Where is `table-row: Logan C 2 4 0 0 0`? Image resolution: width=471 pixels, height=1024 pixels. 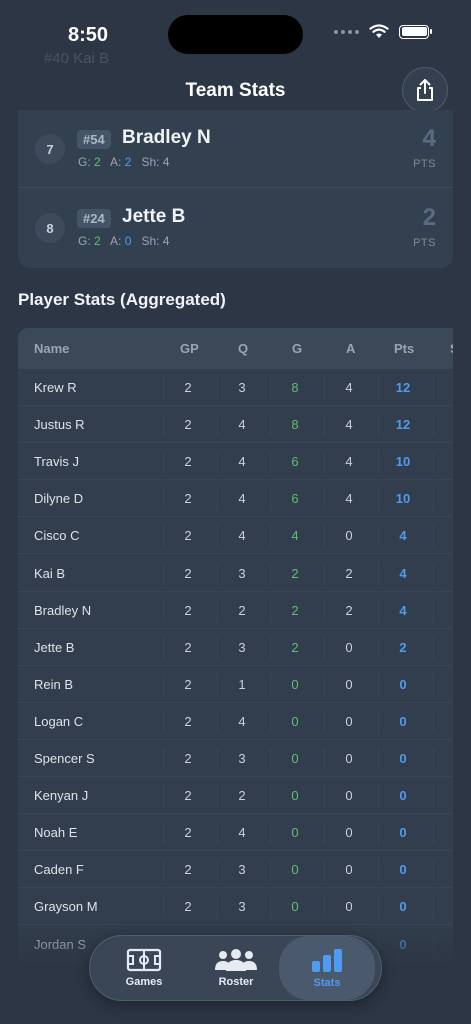
table-row: Logan C 2 4 0 0 0 is located at coordinates (235, 721).